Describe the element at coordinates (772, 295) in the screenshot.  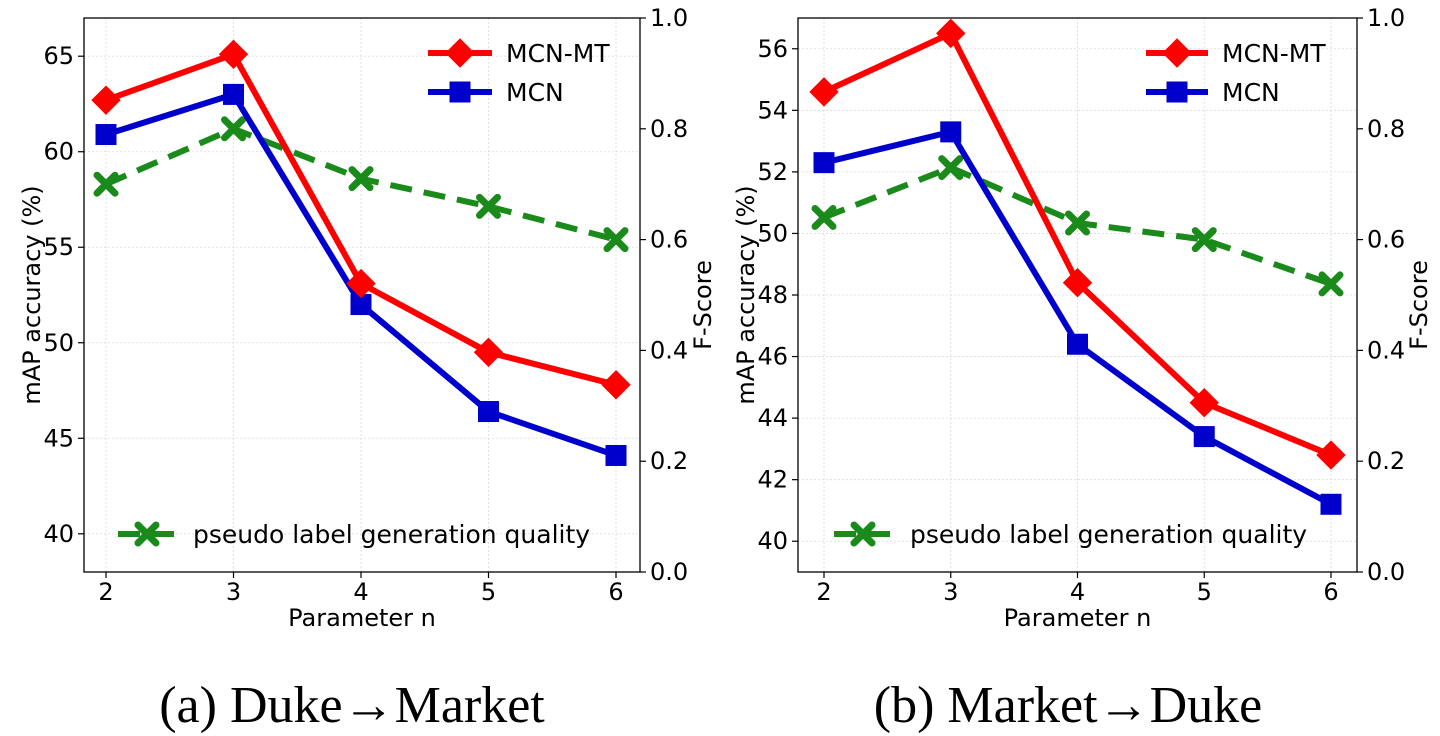
I see `y-tick-label: 48` at that location.